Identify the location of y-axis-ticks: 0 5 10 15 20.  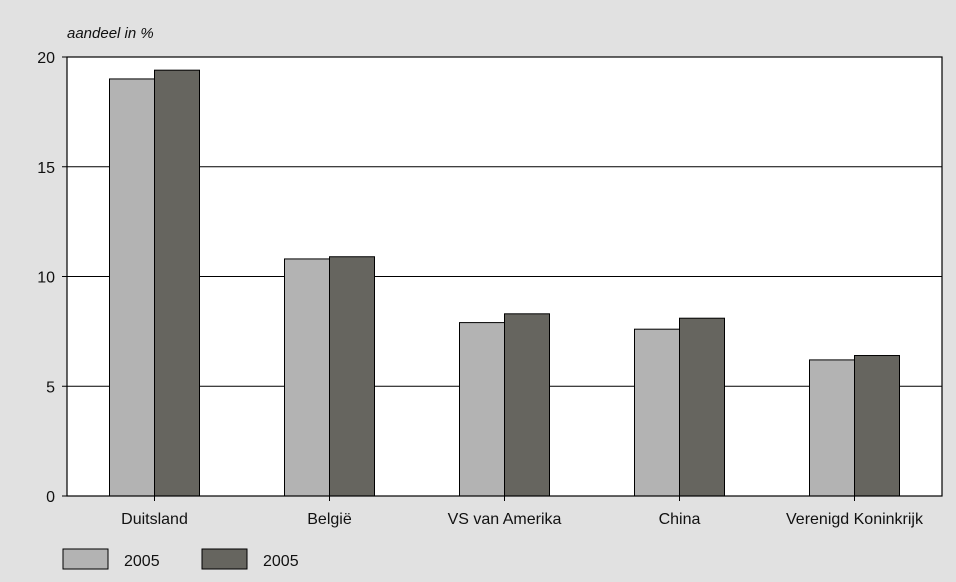
(52, 278).